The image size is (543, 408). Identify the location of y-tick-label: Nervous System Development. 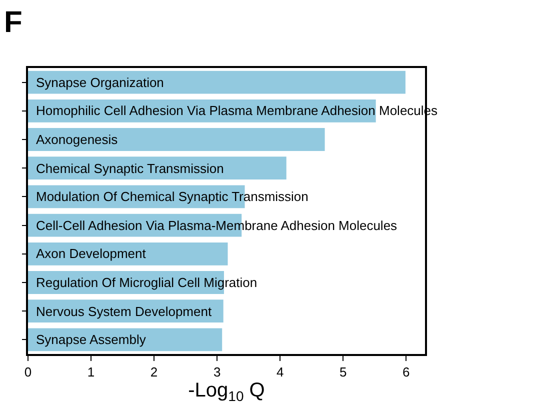
(124, 311).